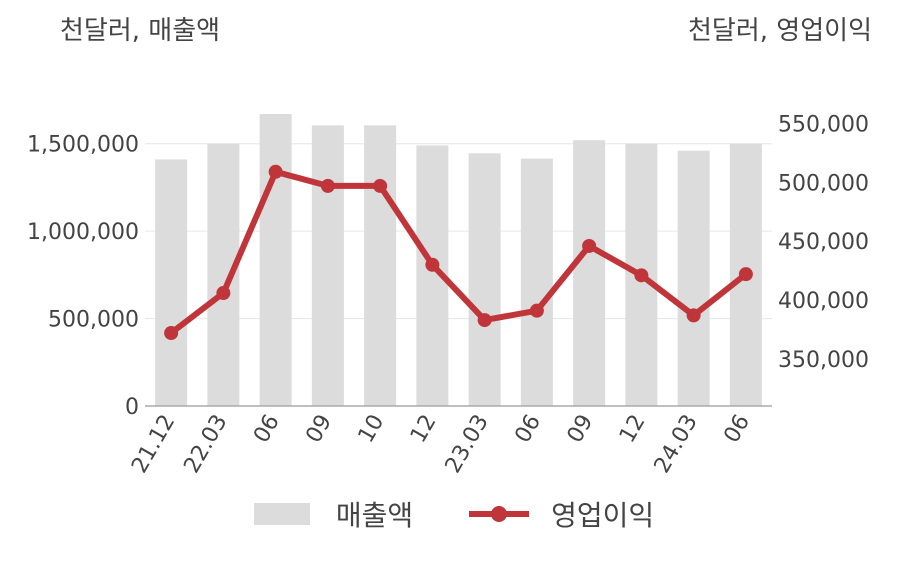 The image size is (908, 580). Describe the element at coordinates (533, 514) in the screenshot. I see `legend-item-operating-profit: 영업이익` at that location.